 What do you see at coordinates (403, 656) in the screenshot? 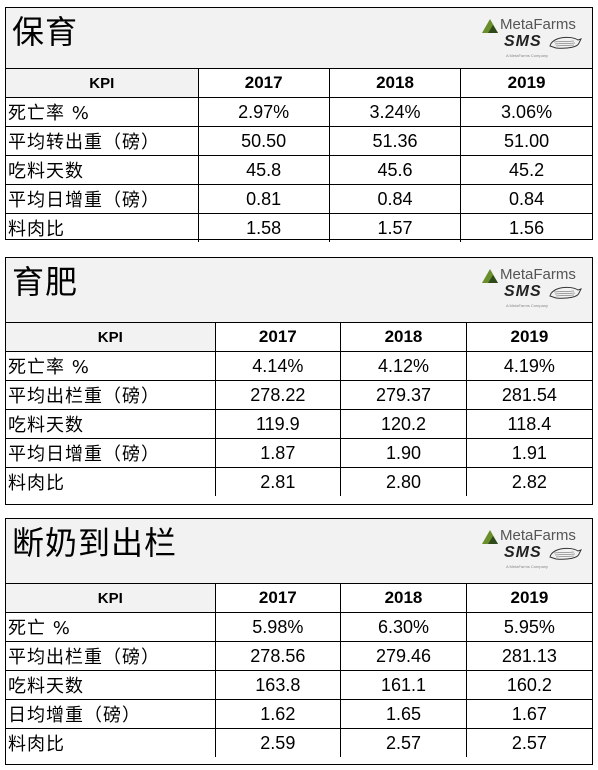
I see `cell-value: 279.46` at bounding box center [403, 656].